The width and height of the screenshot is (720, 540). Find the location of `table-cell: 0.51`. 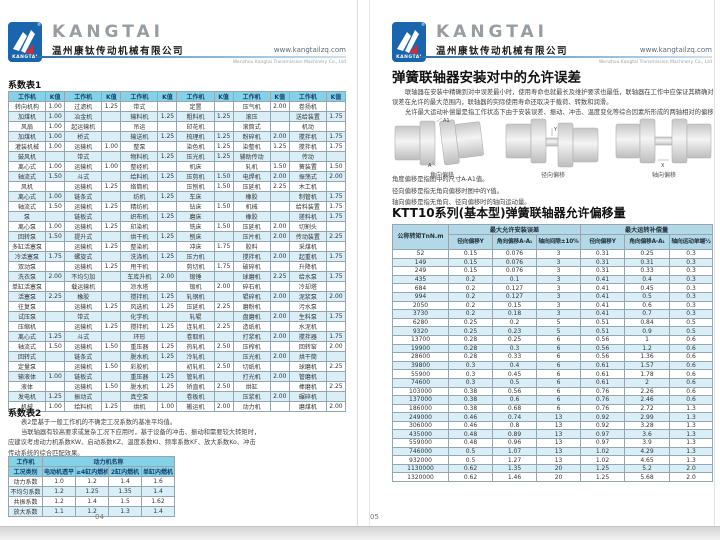

table-cell: 0.51 is located at coordinates (603, 331).